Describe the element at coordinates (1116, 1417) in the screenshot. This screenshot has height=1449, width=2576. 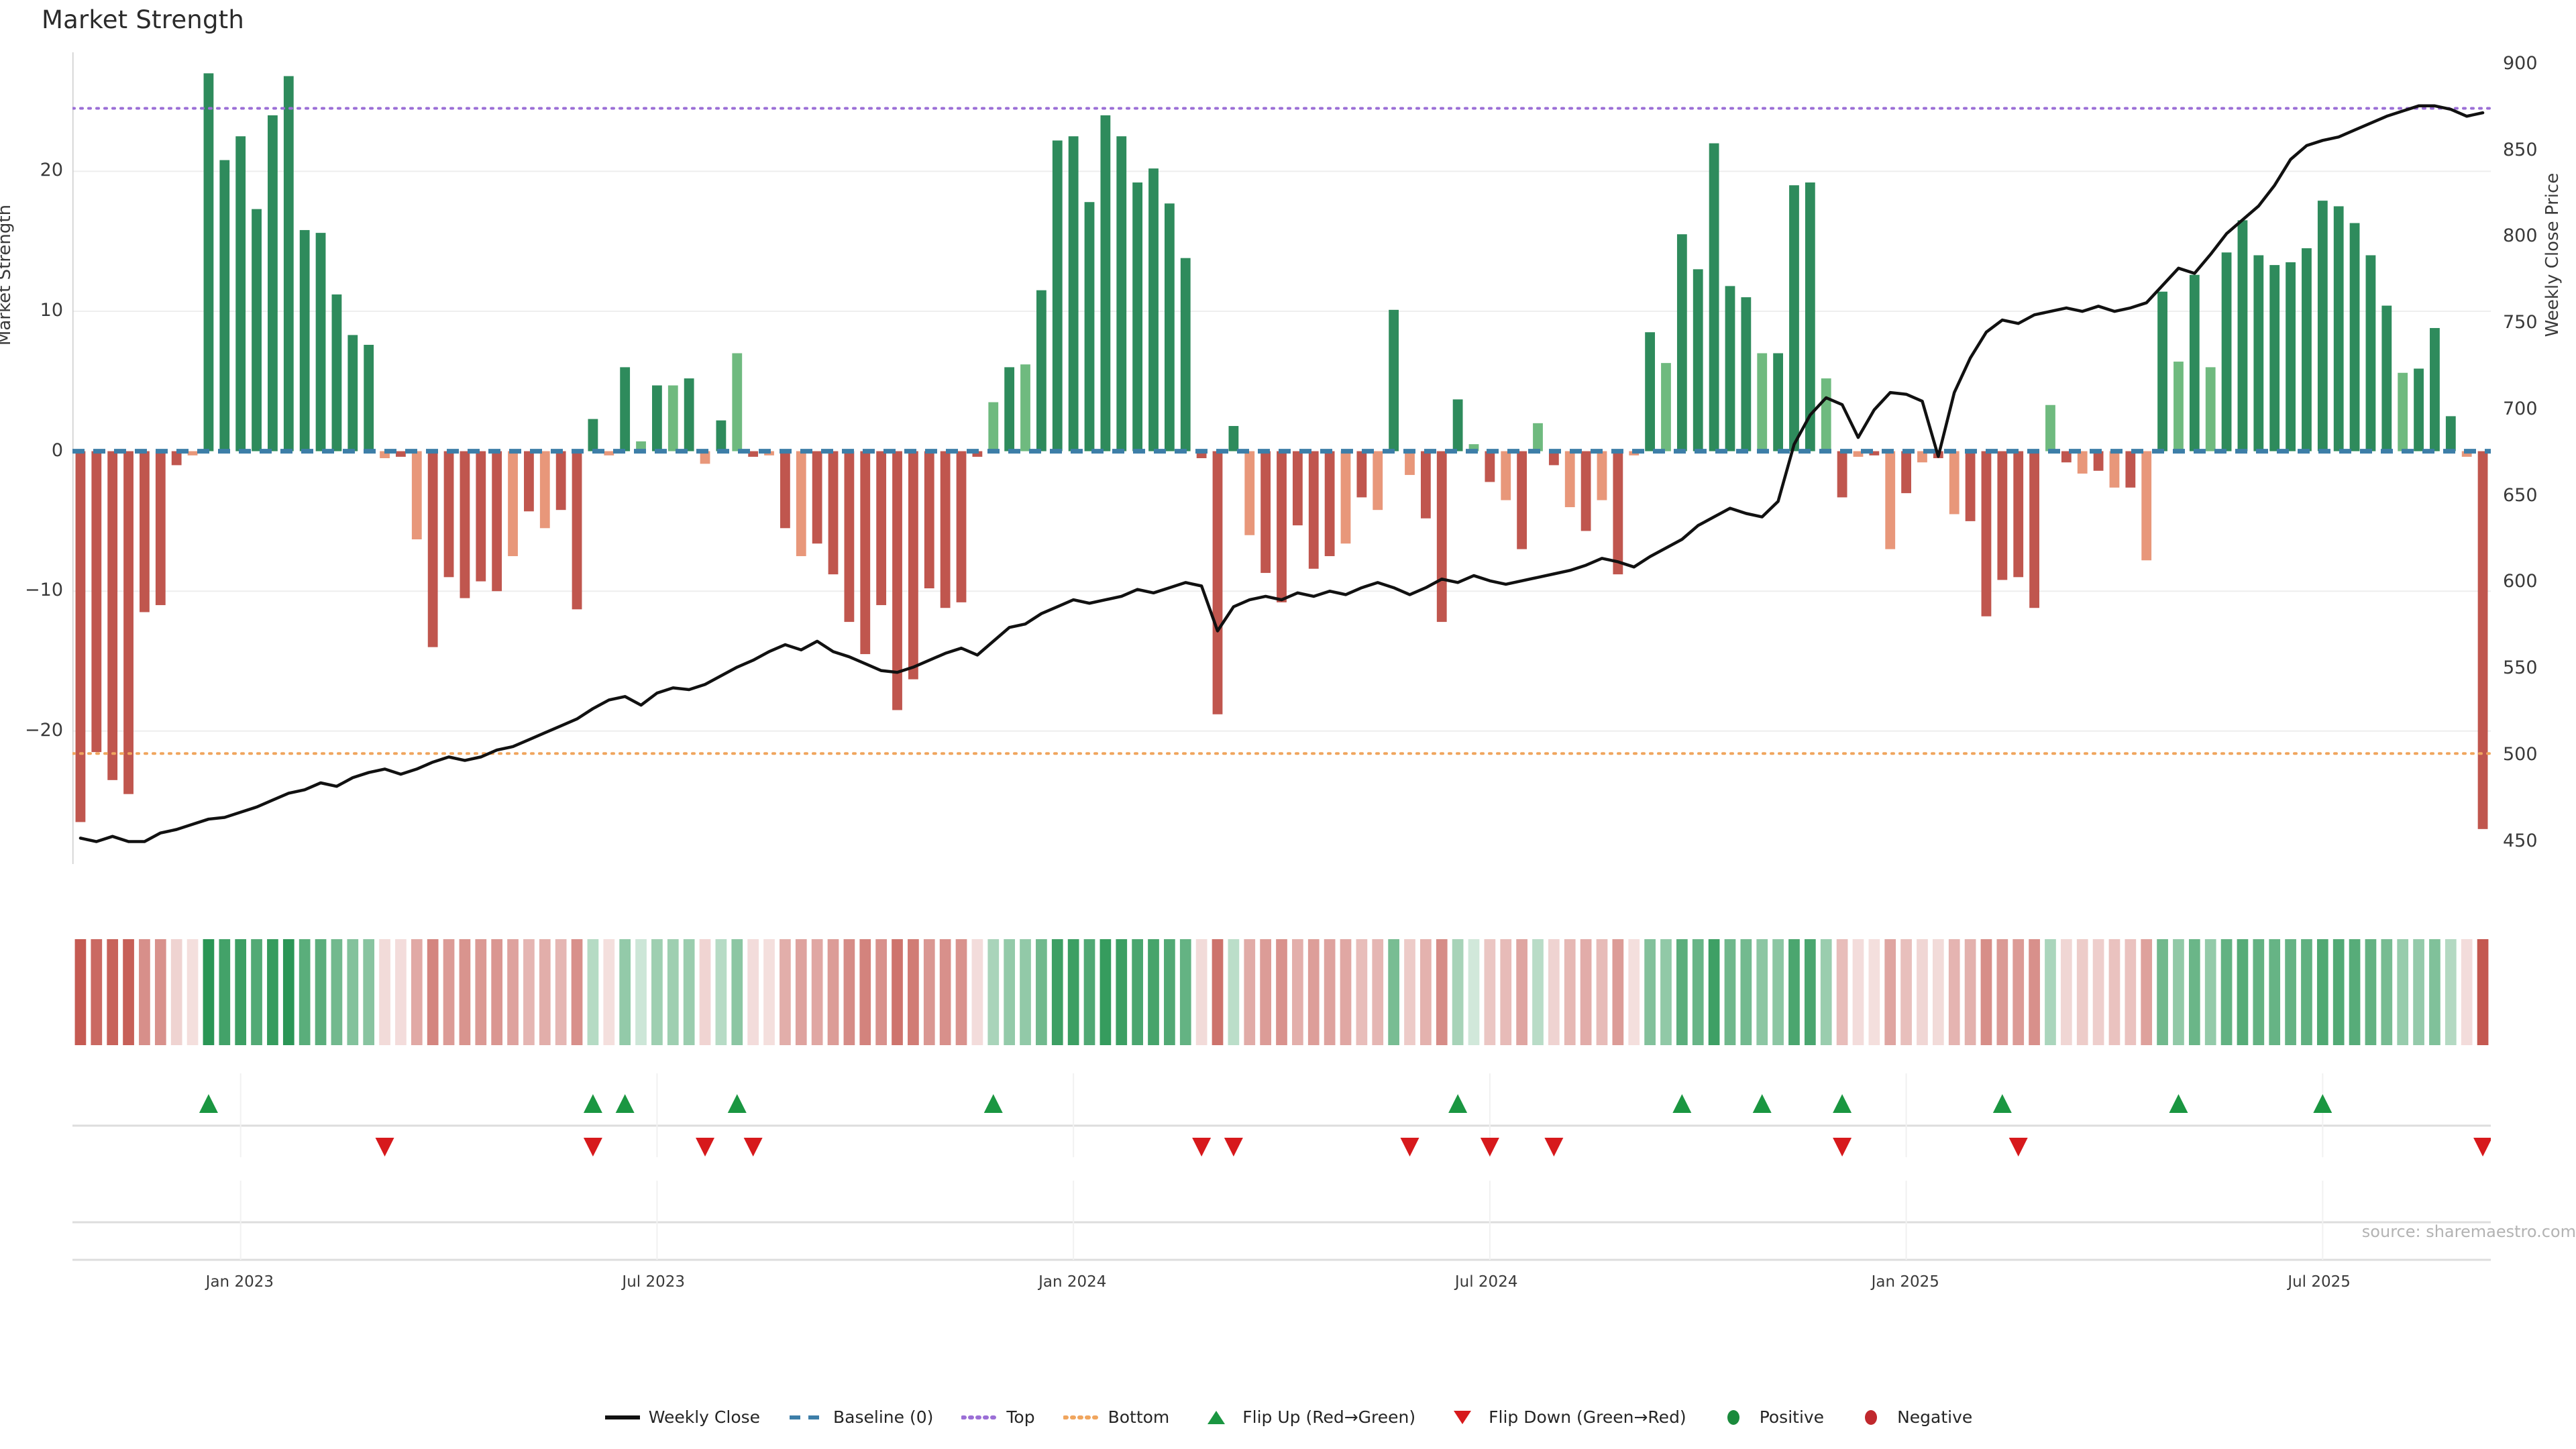
I see `legend-item-bottom: Bottom` at that location.